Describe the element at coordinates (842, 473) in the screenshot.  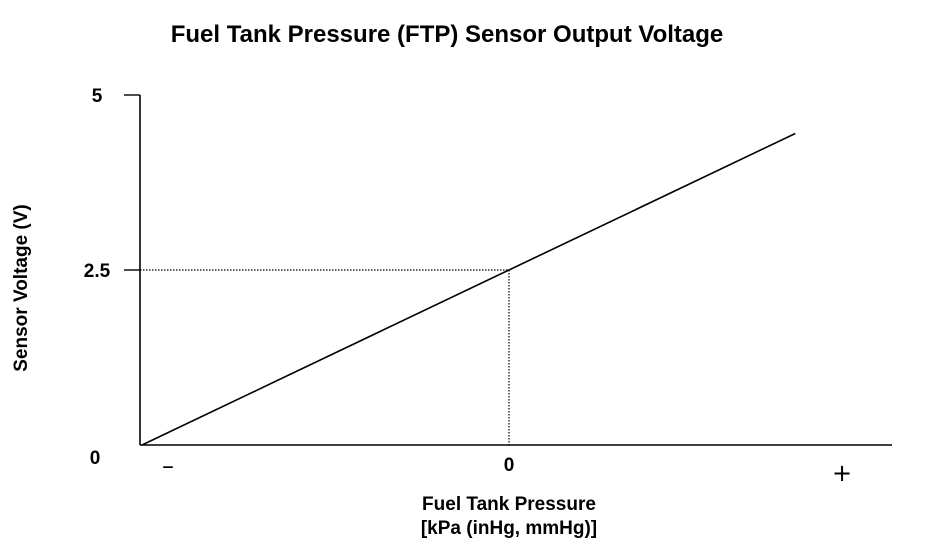
I see `x-tick-label-positive: +` at that location.